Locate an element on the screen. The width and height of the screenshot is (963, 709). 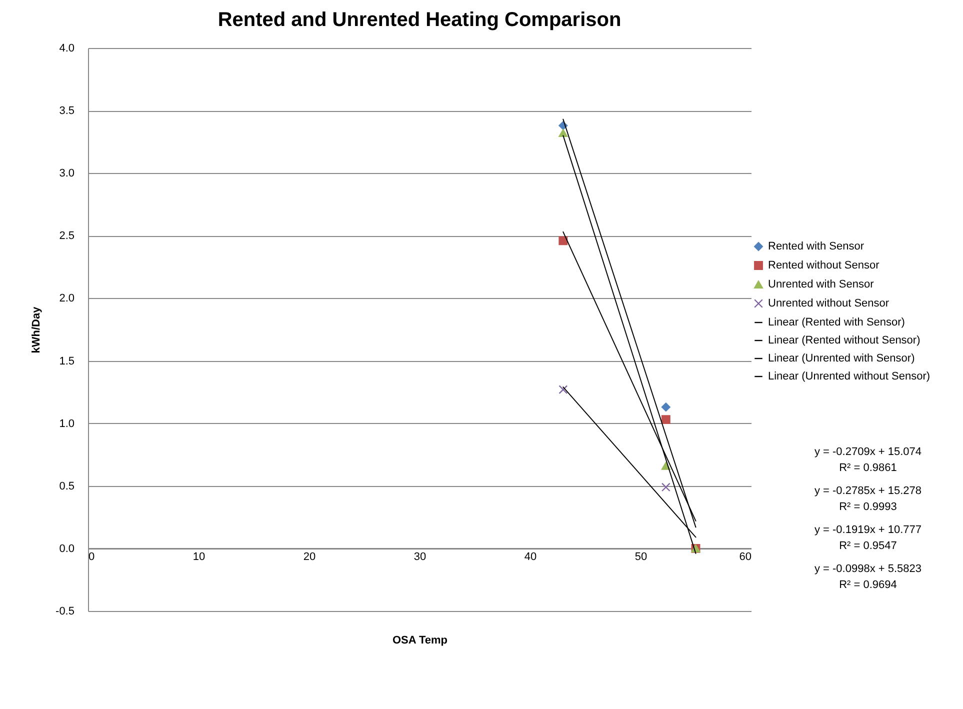
y-tick-label: 0.0 is located at coordinates (66, 548).